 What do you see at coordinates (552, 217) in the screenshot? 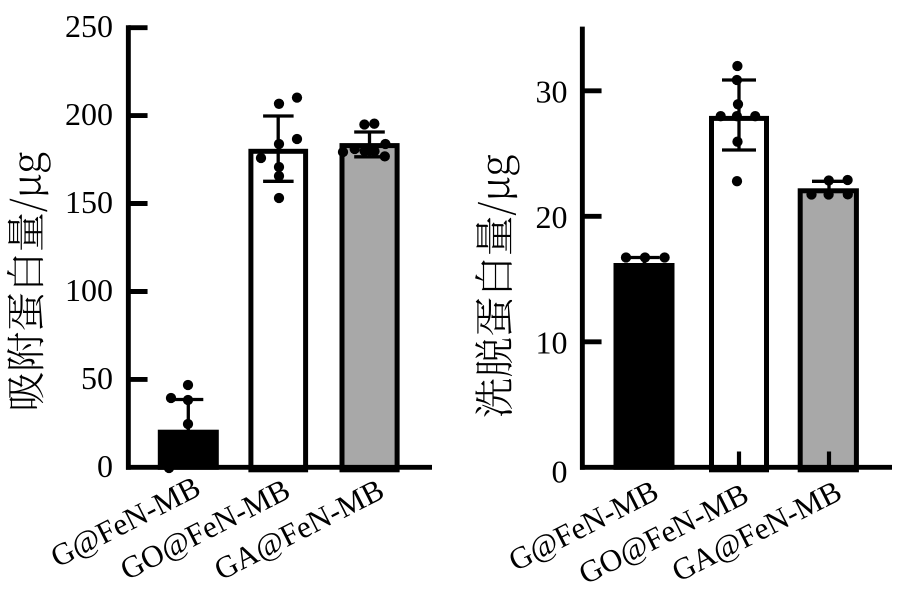
I see `svg-text: 20` at bounding box center [552, 217].